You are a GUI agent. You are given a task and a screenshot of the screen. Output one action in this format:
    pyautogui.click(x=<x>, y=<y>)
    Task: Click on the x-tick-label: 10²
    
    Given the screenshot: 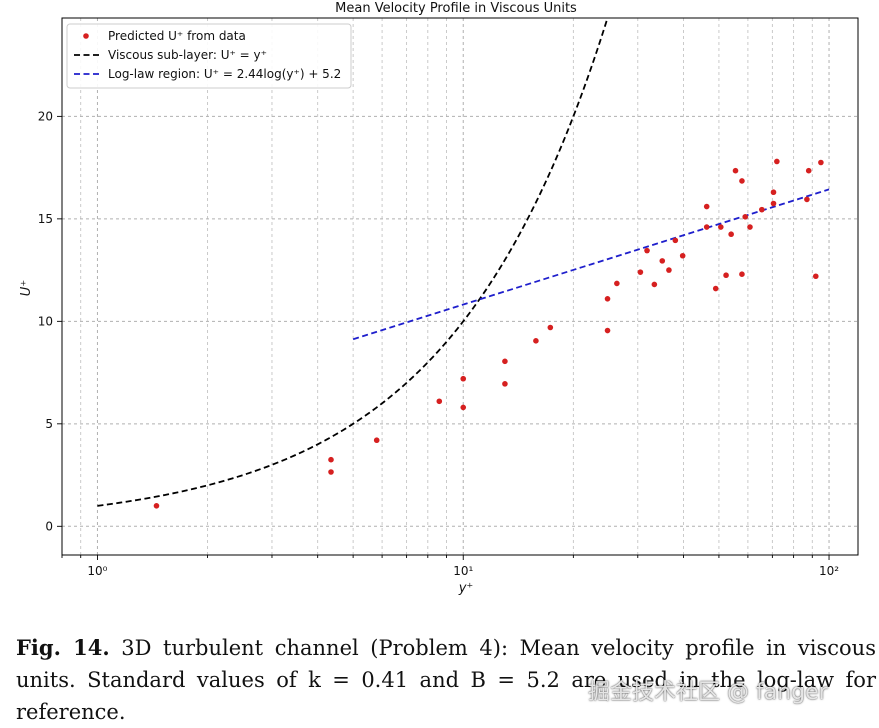 What is the action you would take?
    pyautogui.click(x=829, y=571)
    